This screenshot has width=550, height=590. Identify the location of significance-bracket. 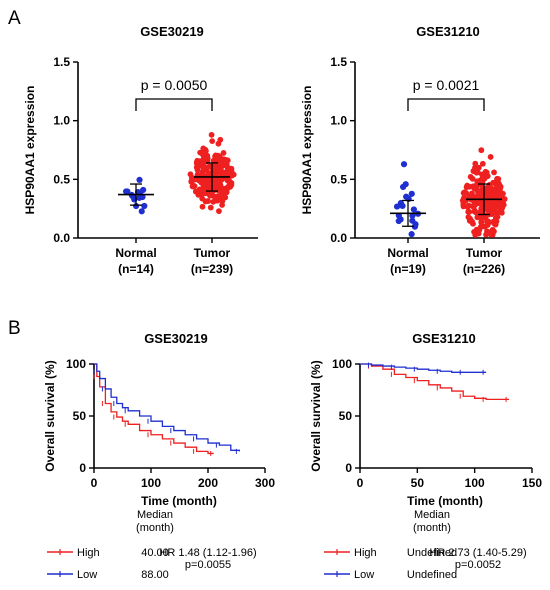
(446, 104).